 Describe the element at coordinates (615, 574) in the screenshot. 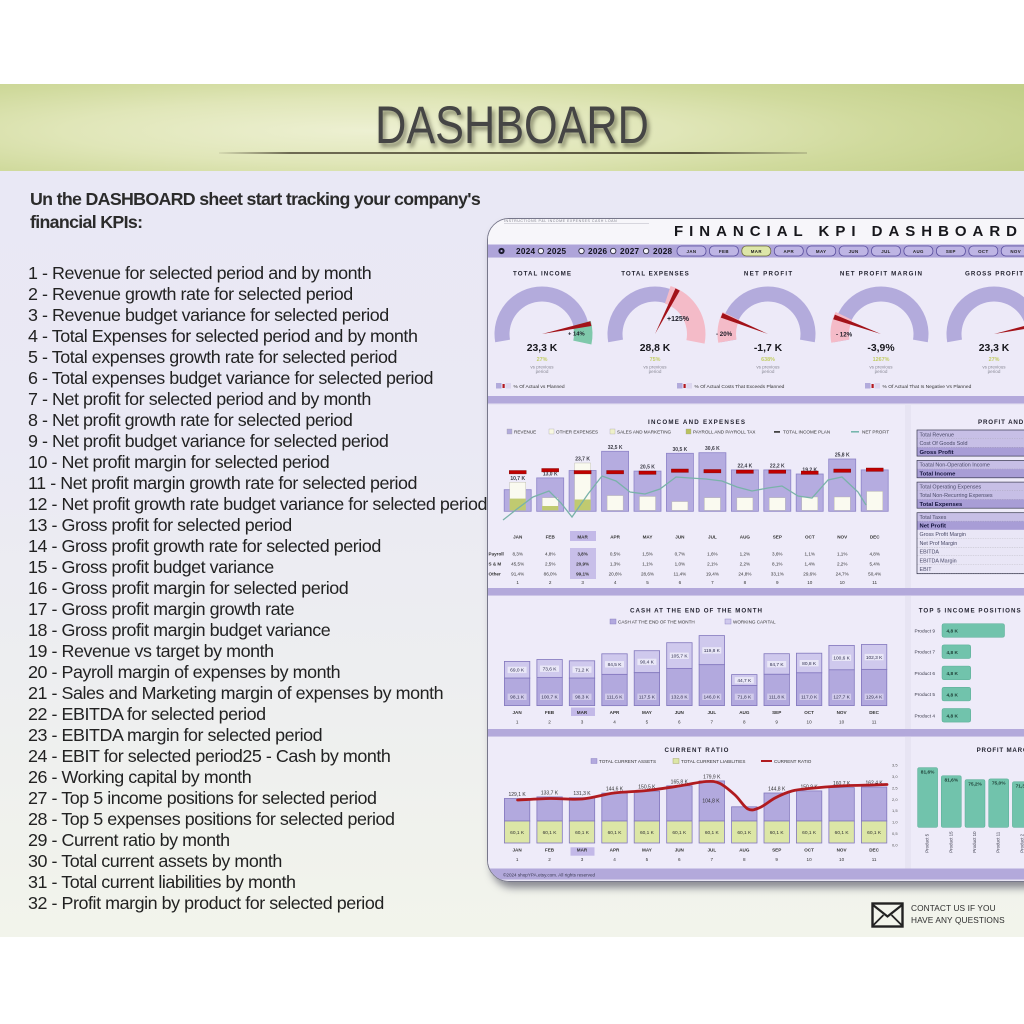

I see `svg-text: 20,6%` at that location.